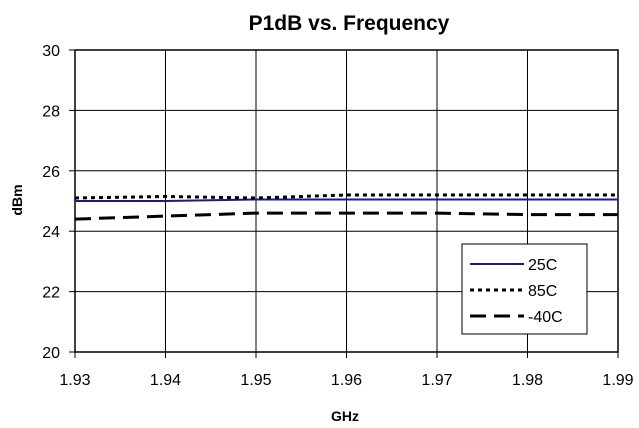  I want to click on y-tick-label: 26, so click(51, 172).